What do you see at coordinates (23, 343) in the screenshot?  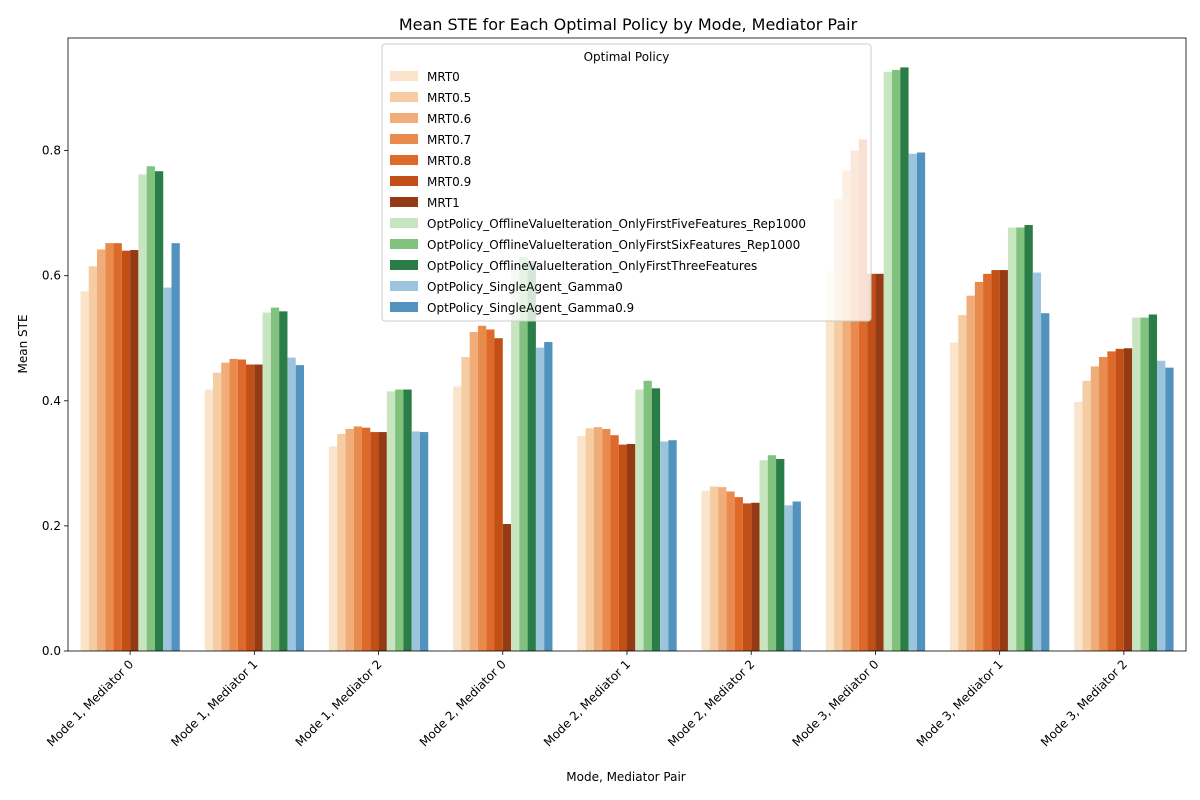 I see `y-axis-label: Mean STE` at bounding box center [23, 343].